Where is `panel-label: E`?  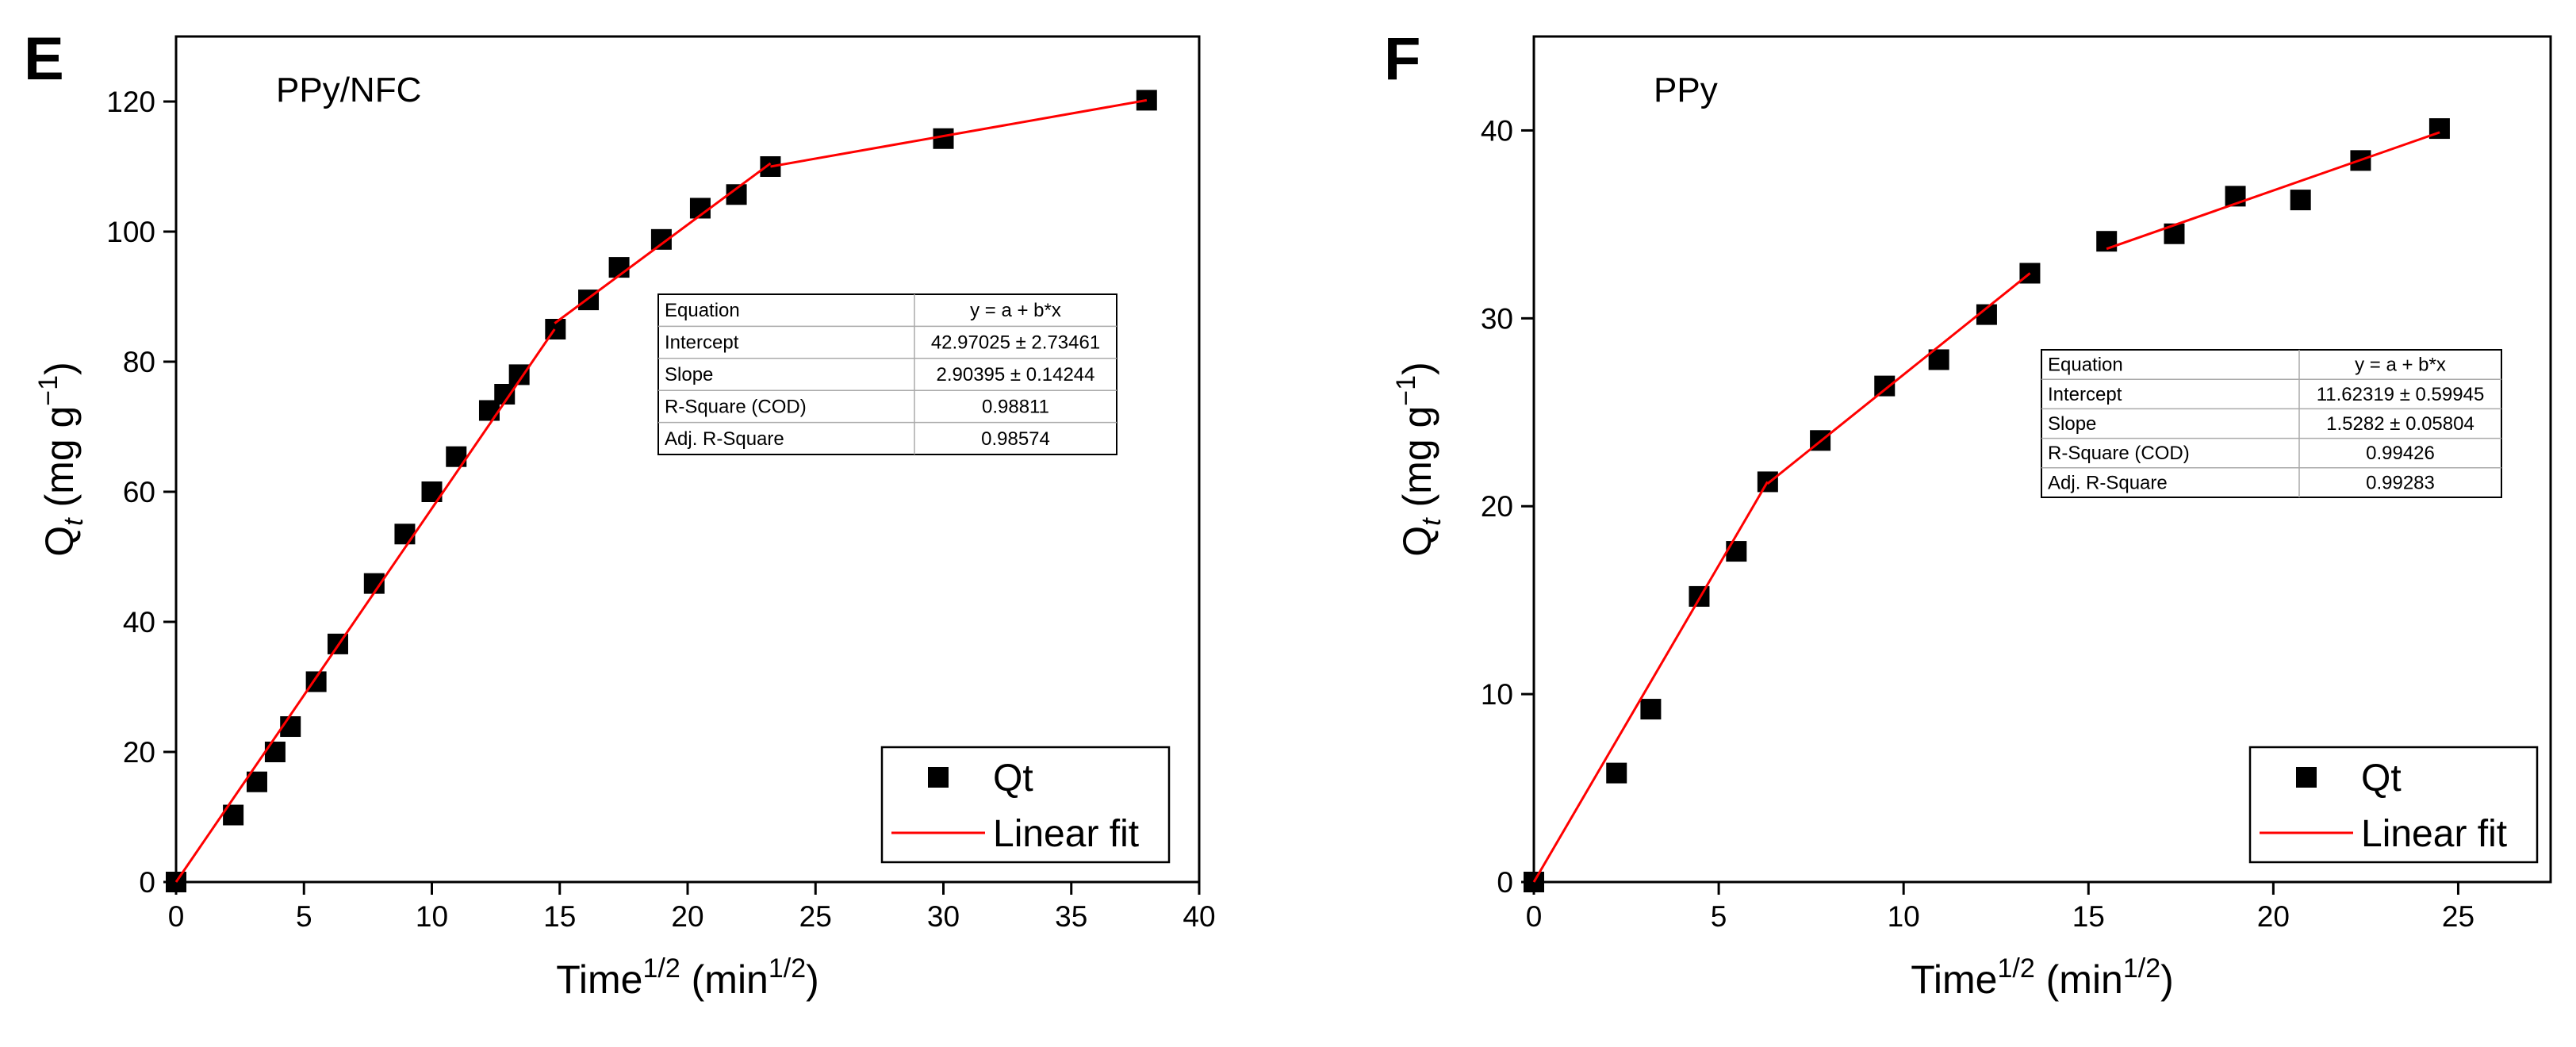
panel-label: E is located at coordinates (44, 59).